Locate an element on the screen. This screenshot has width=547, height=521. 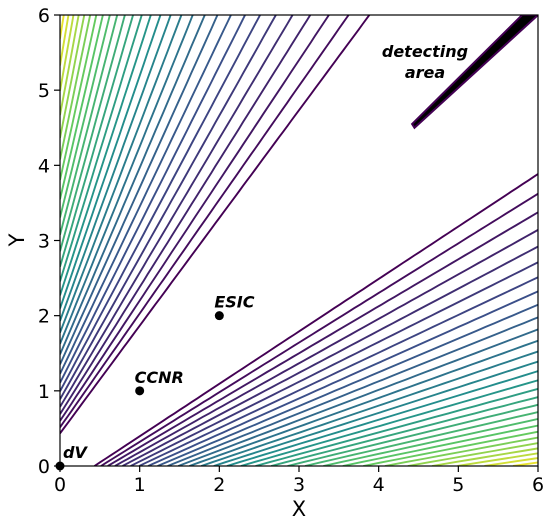
region-label-line-2: area is located at coordinates (425, 72).